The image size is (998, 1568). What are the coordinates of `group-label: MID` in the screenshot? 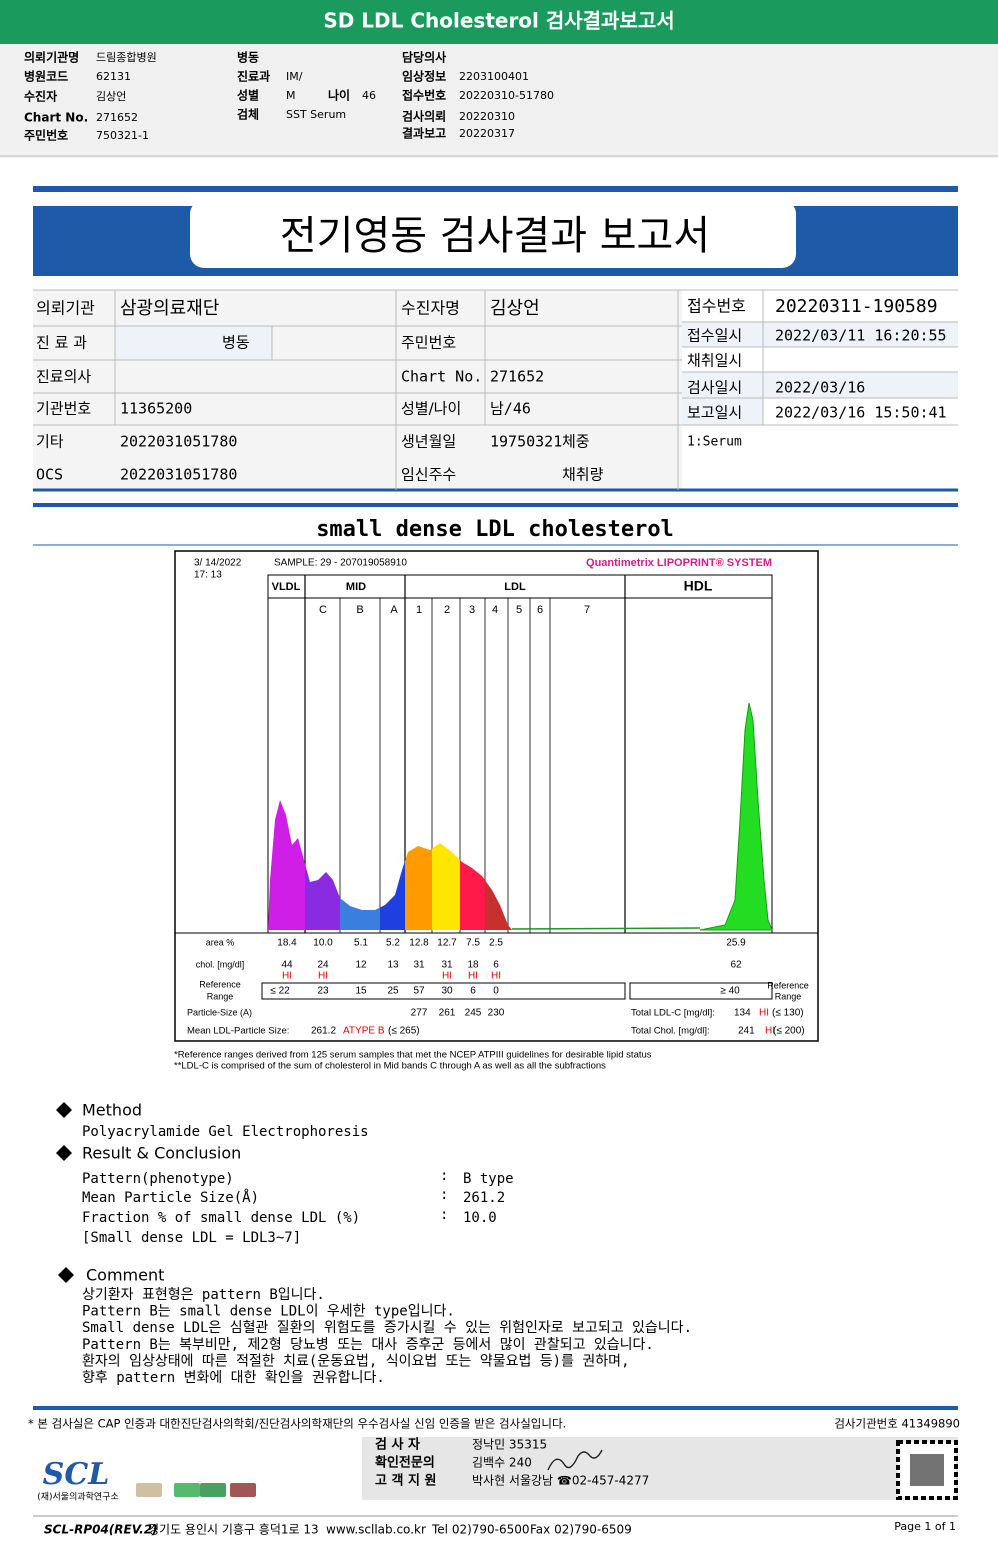 It's located at (356, 587).